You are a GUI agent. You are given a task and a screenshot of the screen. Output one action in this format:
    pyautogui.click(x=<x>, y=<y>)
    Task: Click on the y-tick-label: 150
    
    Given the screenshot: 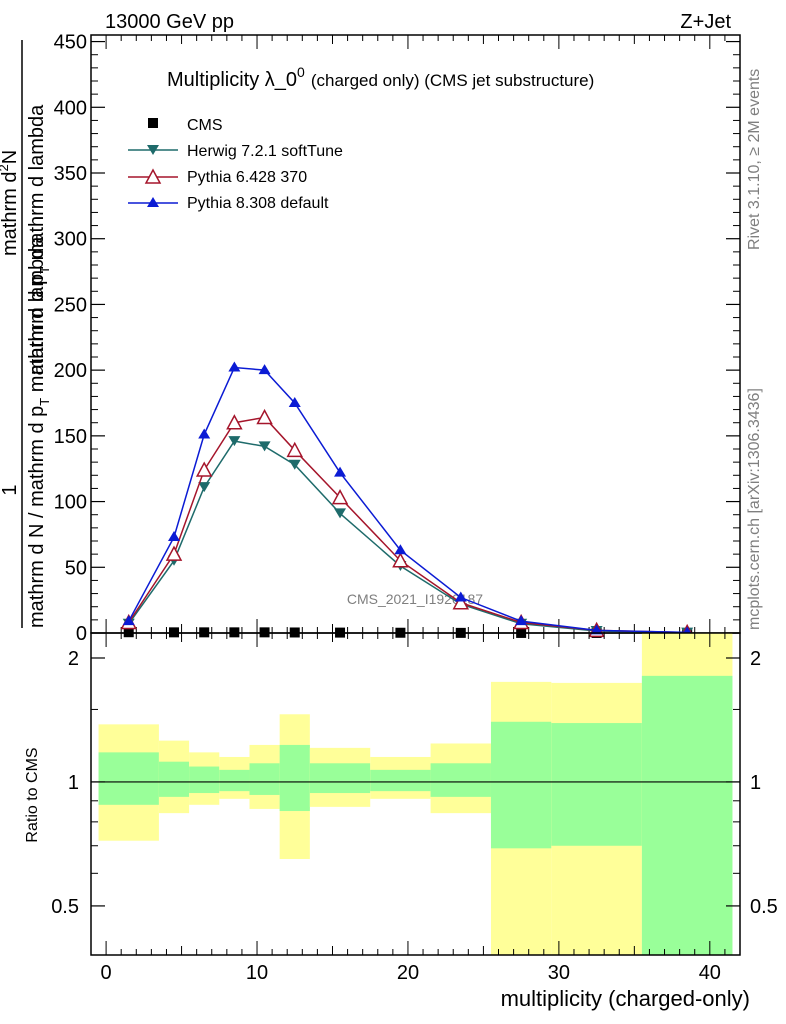 What is the action you would take?
    pyautogui.click(x=70, y=437)
    